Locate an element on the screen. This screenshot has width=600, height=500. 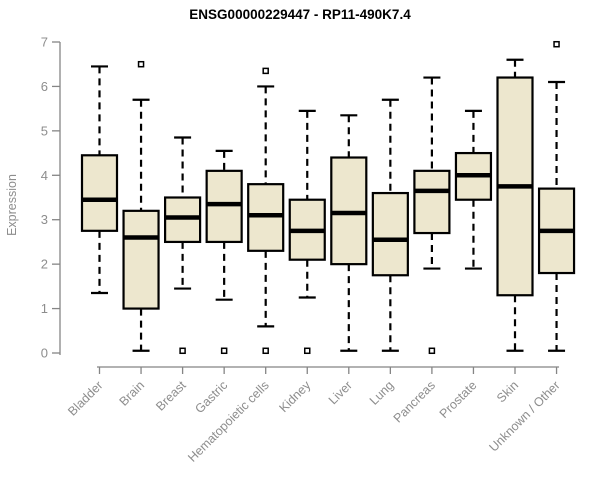
y-tick-label: 7 is located at coordinates (44, 42).